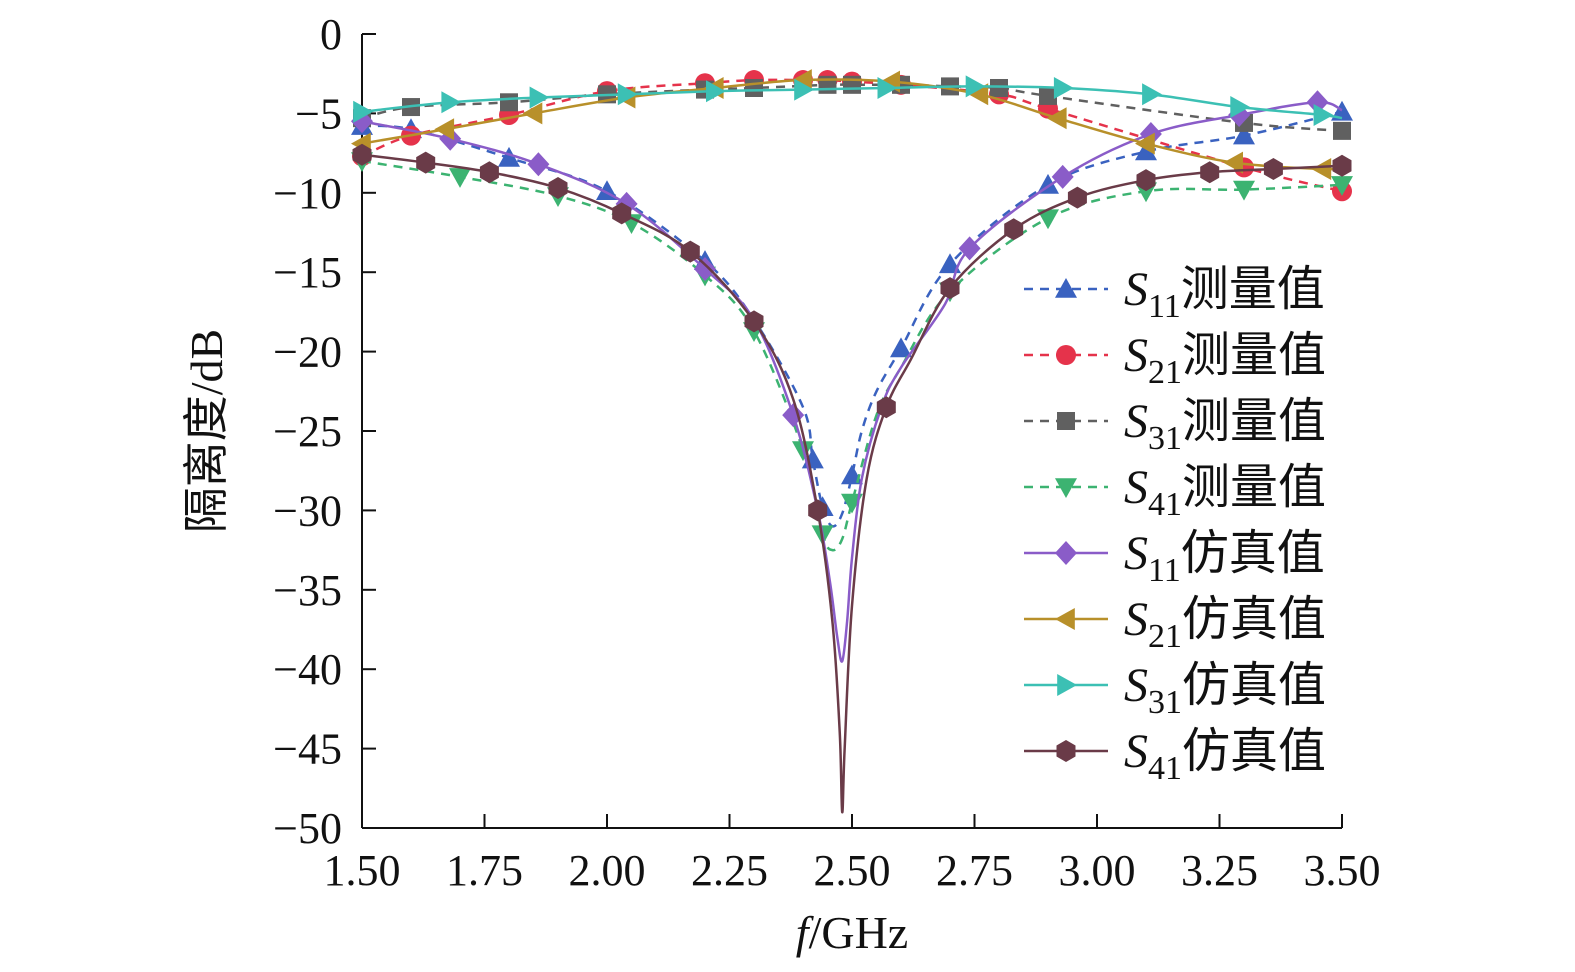  What do you see at coordinates (607, 870) in the screenshot?
I see `x-tick-label: 2.00` at bounding box center [607, 870].